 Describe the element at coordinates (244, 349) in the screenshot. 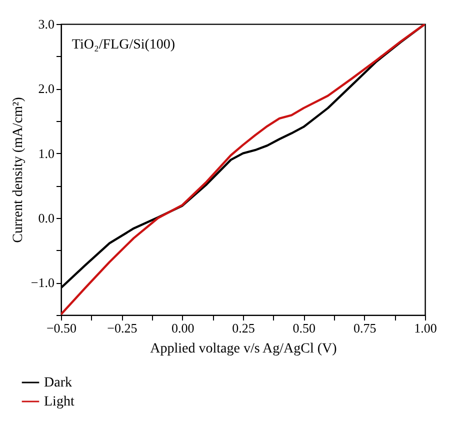

I see `x-axis-title: Applied voltage v/s Ag/AgCl (V)` at that location.